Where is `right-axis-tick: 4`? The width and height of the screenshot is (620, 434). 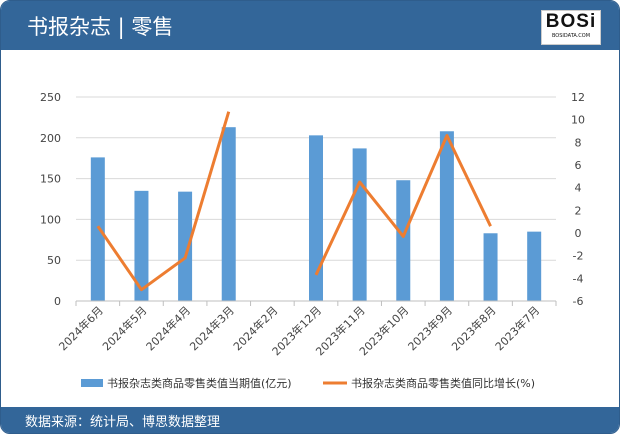
right-axis-tick: 4 is located at coordinates (578, 188).